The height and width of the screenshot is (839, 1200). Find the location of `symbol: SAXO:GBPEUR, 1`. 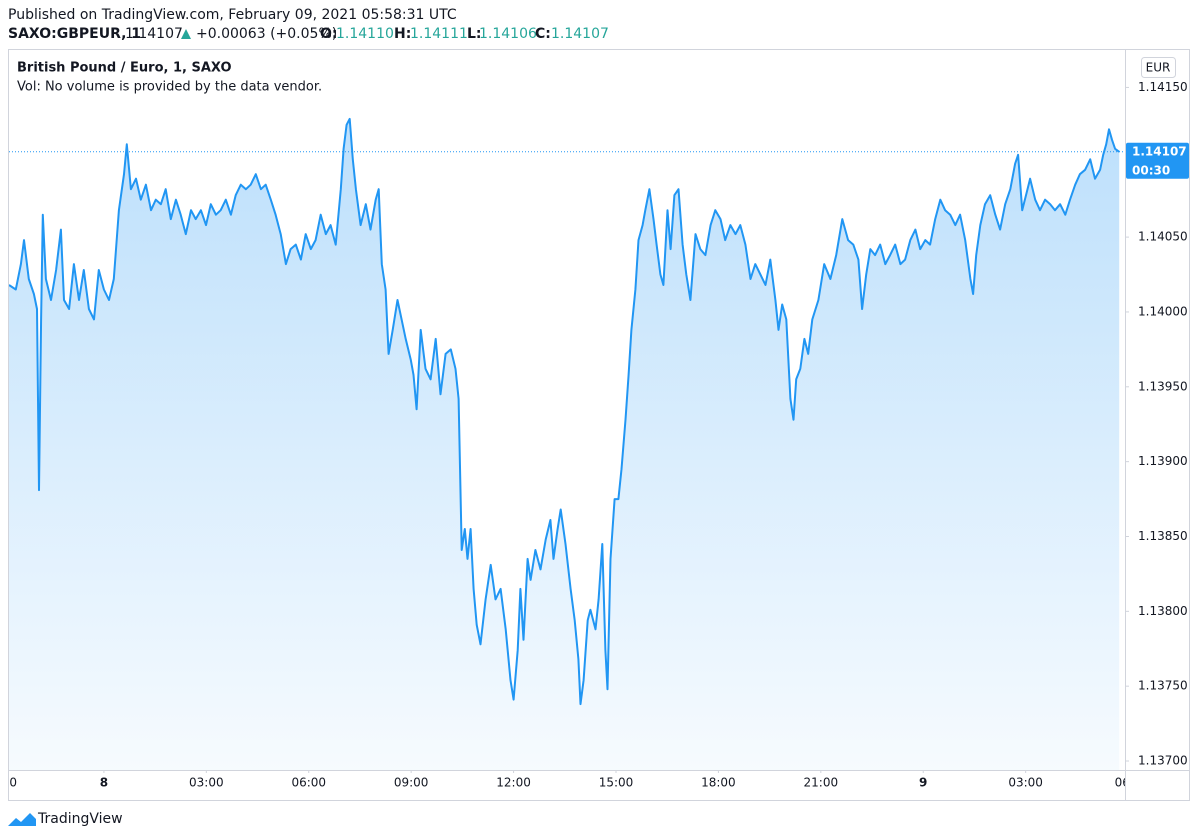

symbol: SAXO:GBPEUR, 1 is located at coordinates (74, 34).